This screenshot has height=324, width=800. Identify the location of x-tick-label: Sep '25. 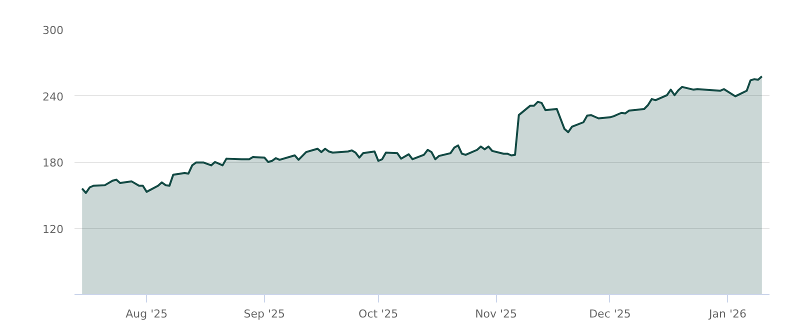
(265, 314).